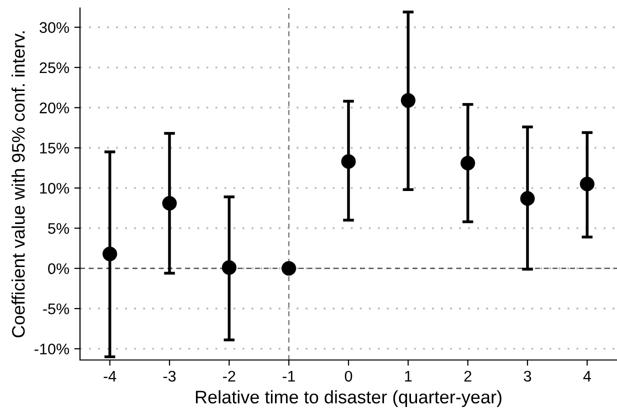 Image resolution: width=617 pixels, height=413 pixels. What do you see at coordinates (468, 376) in the screenshot?
I see `x-tick-label: 2` at bounding box center [468, 376].